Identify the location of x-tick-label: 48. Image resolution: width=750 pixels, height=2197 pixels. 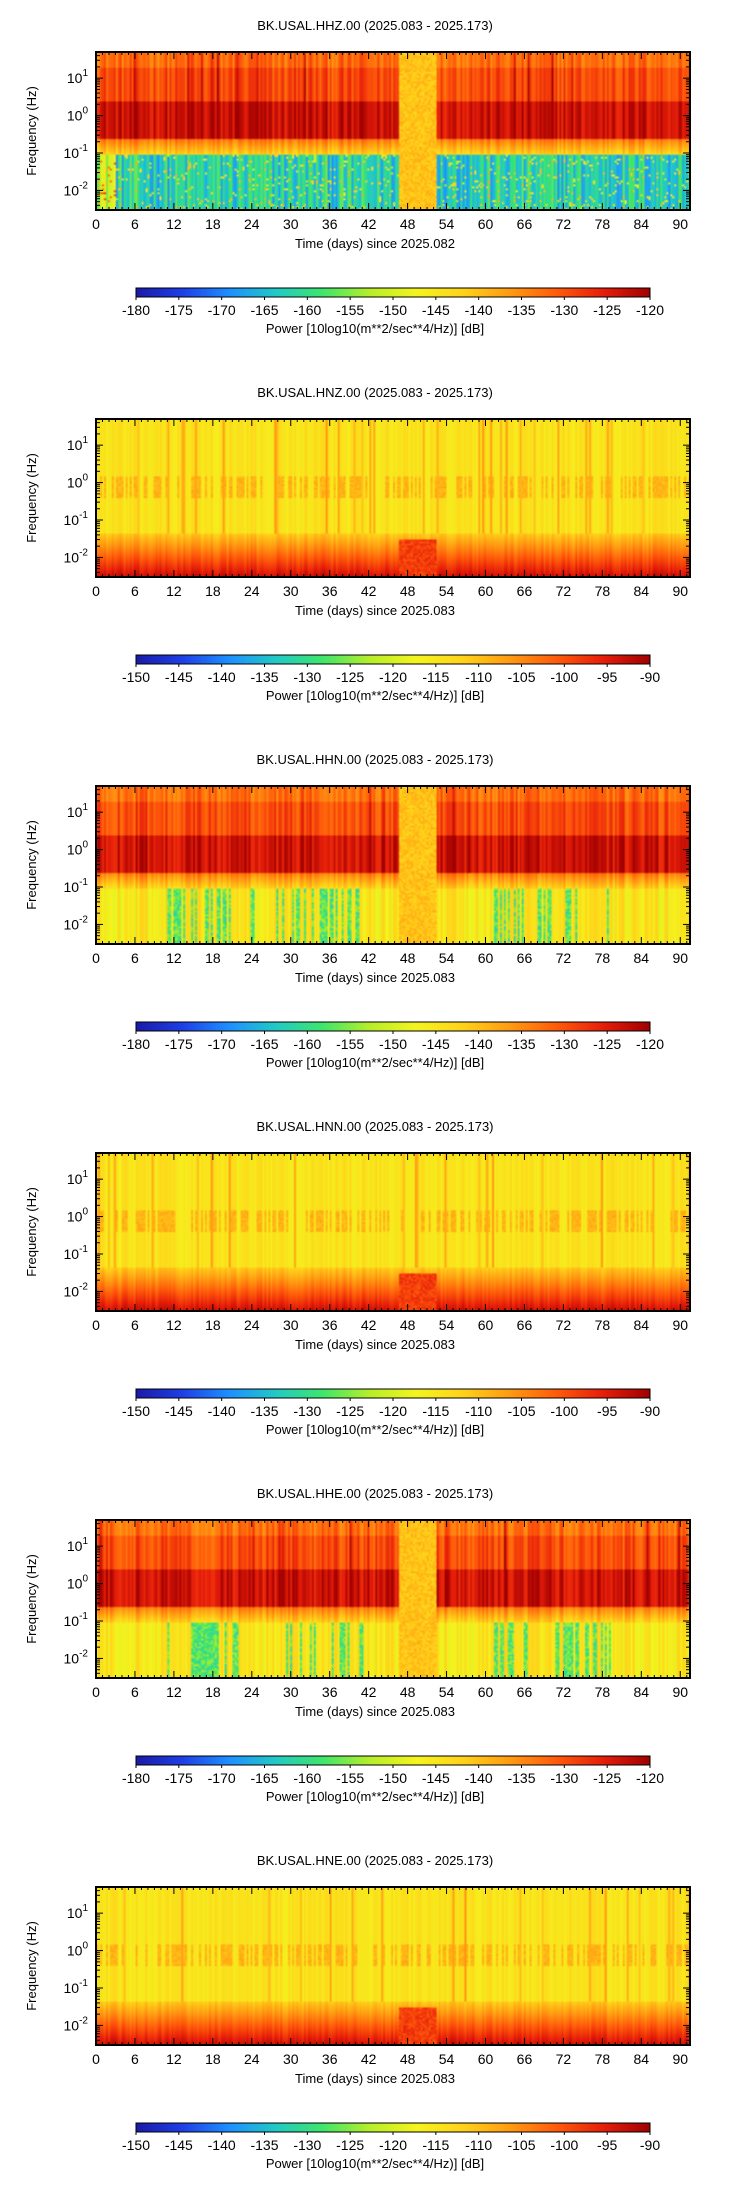
(408, 2059).